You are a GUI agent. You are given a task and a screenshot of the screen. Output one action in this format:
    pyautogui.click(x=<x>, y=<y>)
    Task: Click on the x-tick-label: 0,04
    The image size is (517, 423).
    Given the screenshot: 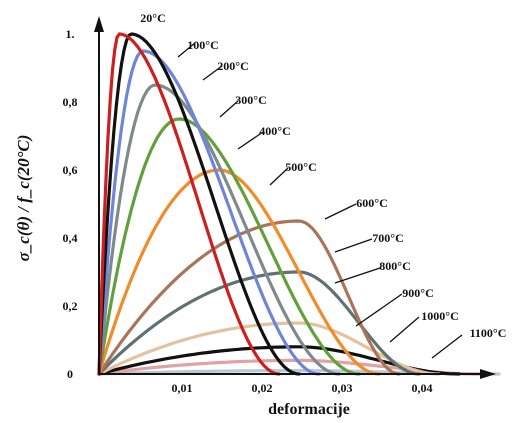 What is the action you would take?
    pyautogui.click(x=422, y=388)
    